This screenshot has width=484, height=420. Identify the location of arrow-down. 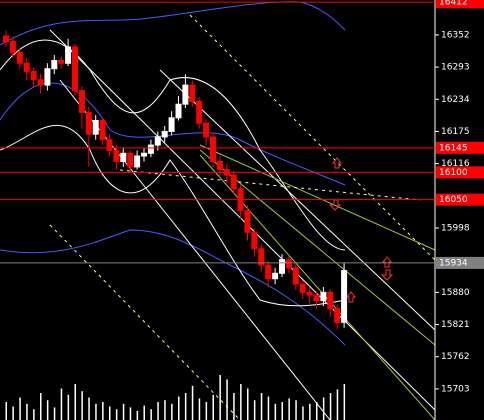
(335, 205).